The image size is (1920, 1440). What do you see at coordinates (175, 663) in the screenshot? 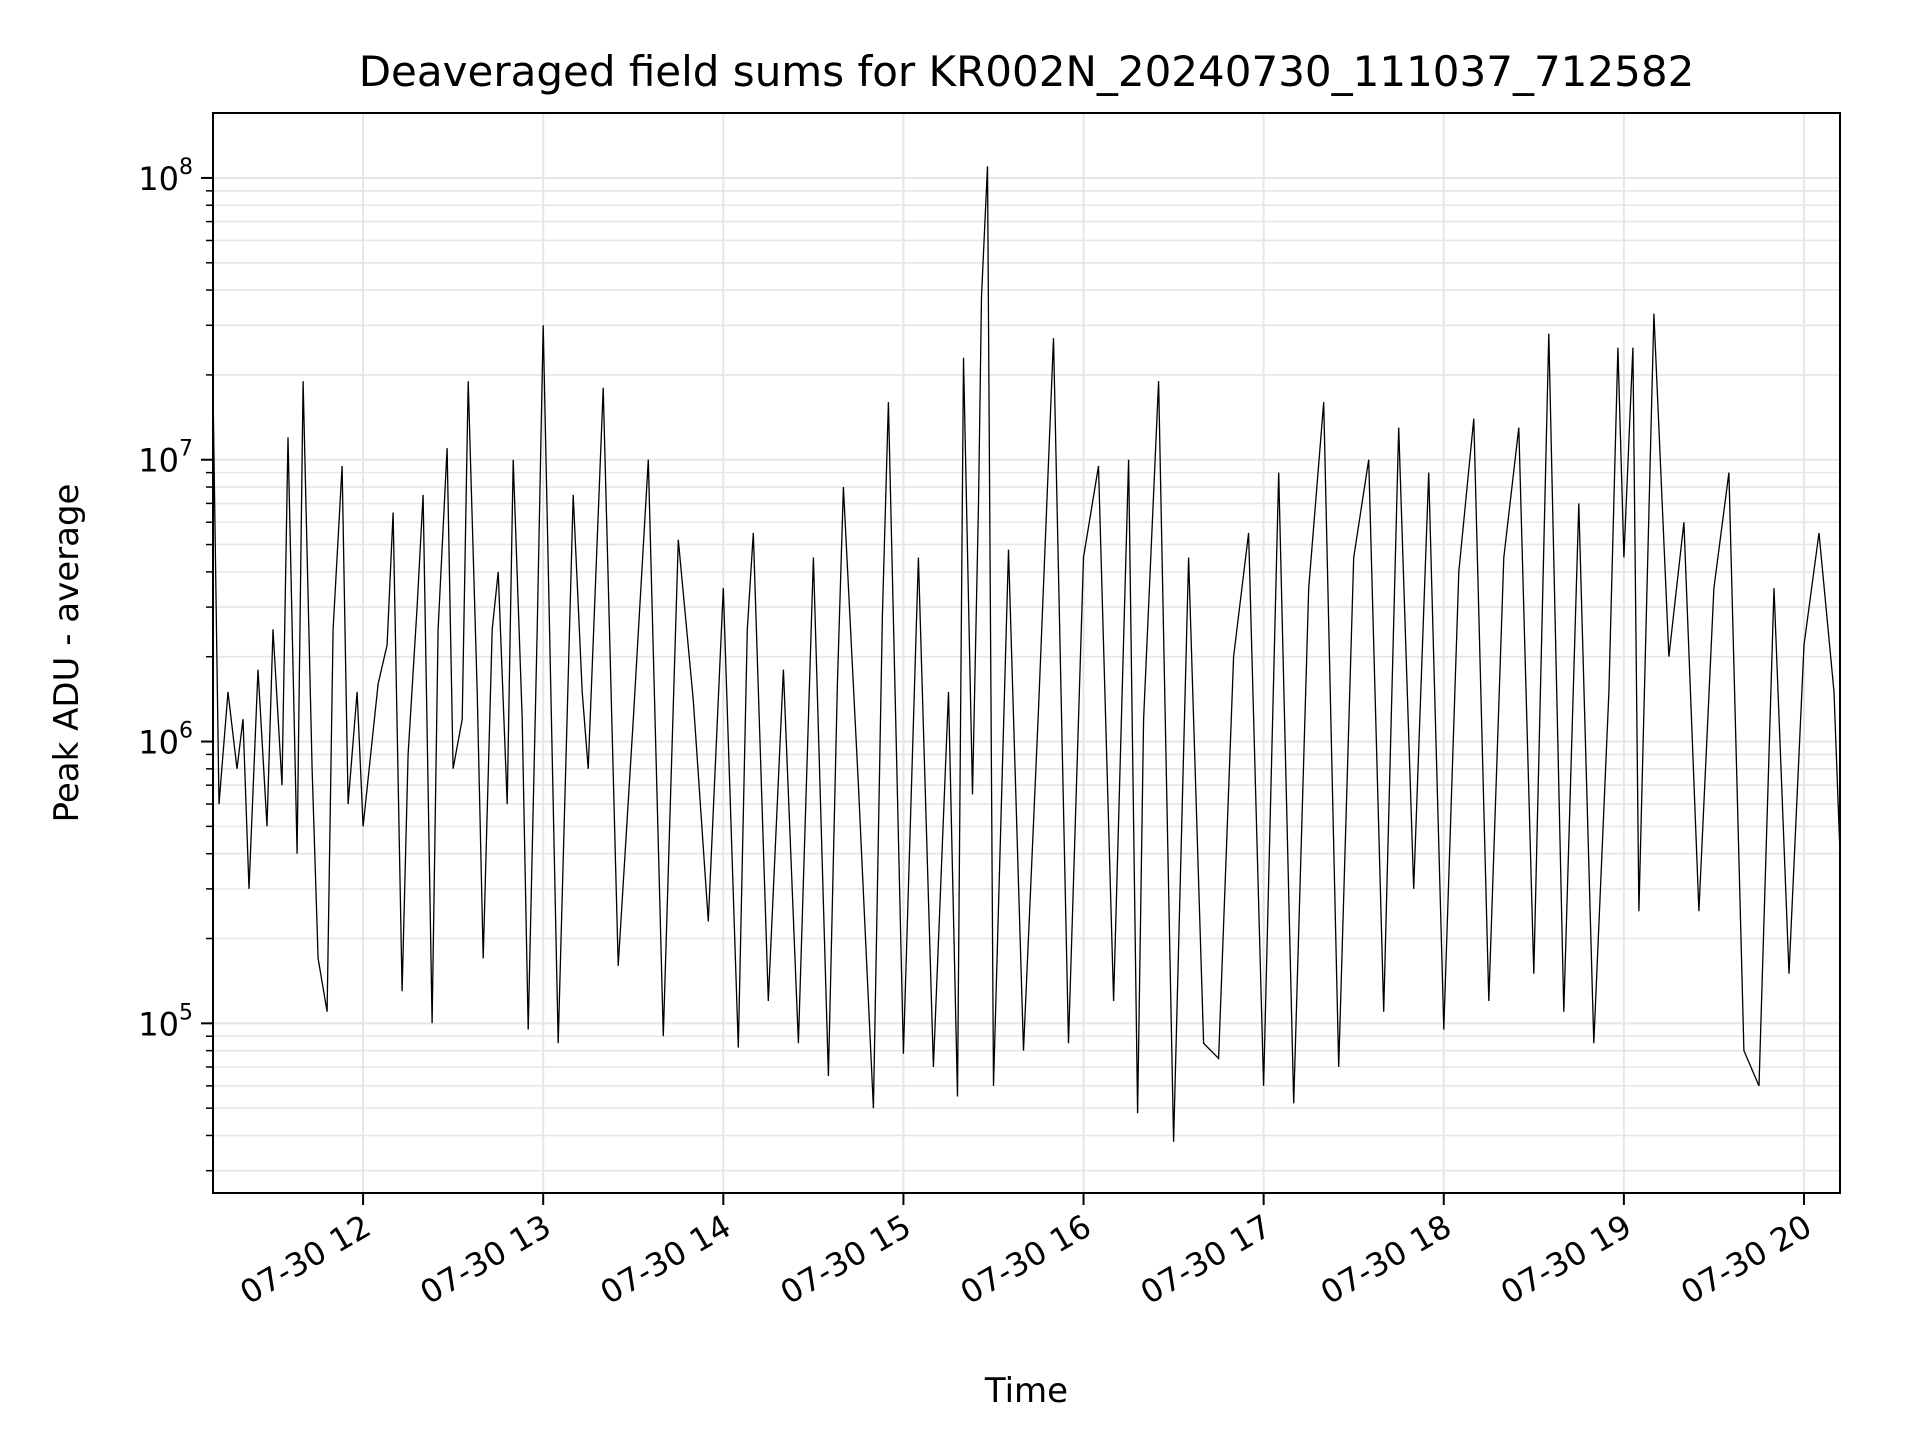
I see `y-axis: 10⁵ 10⁶ 10⁷ 10⁸` at bounding box center [175, 663].